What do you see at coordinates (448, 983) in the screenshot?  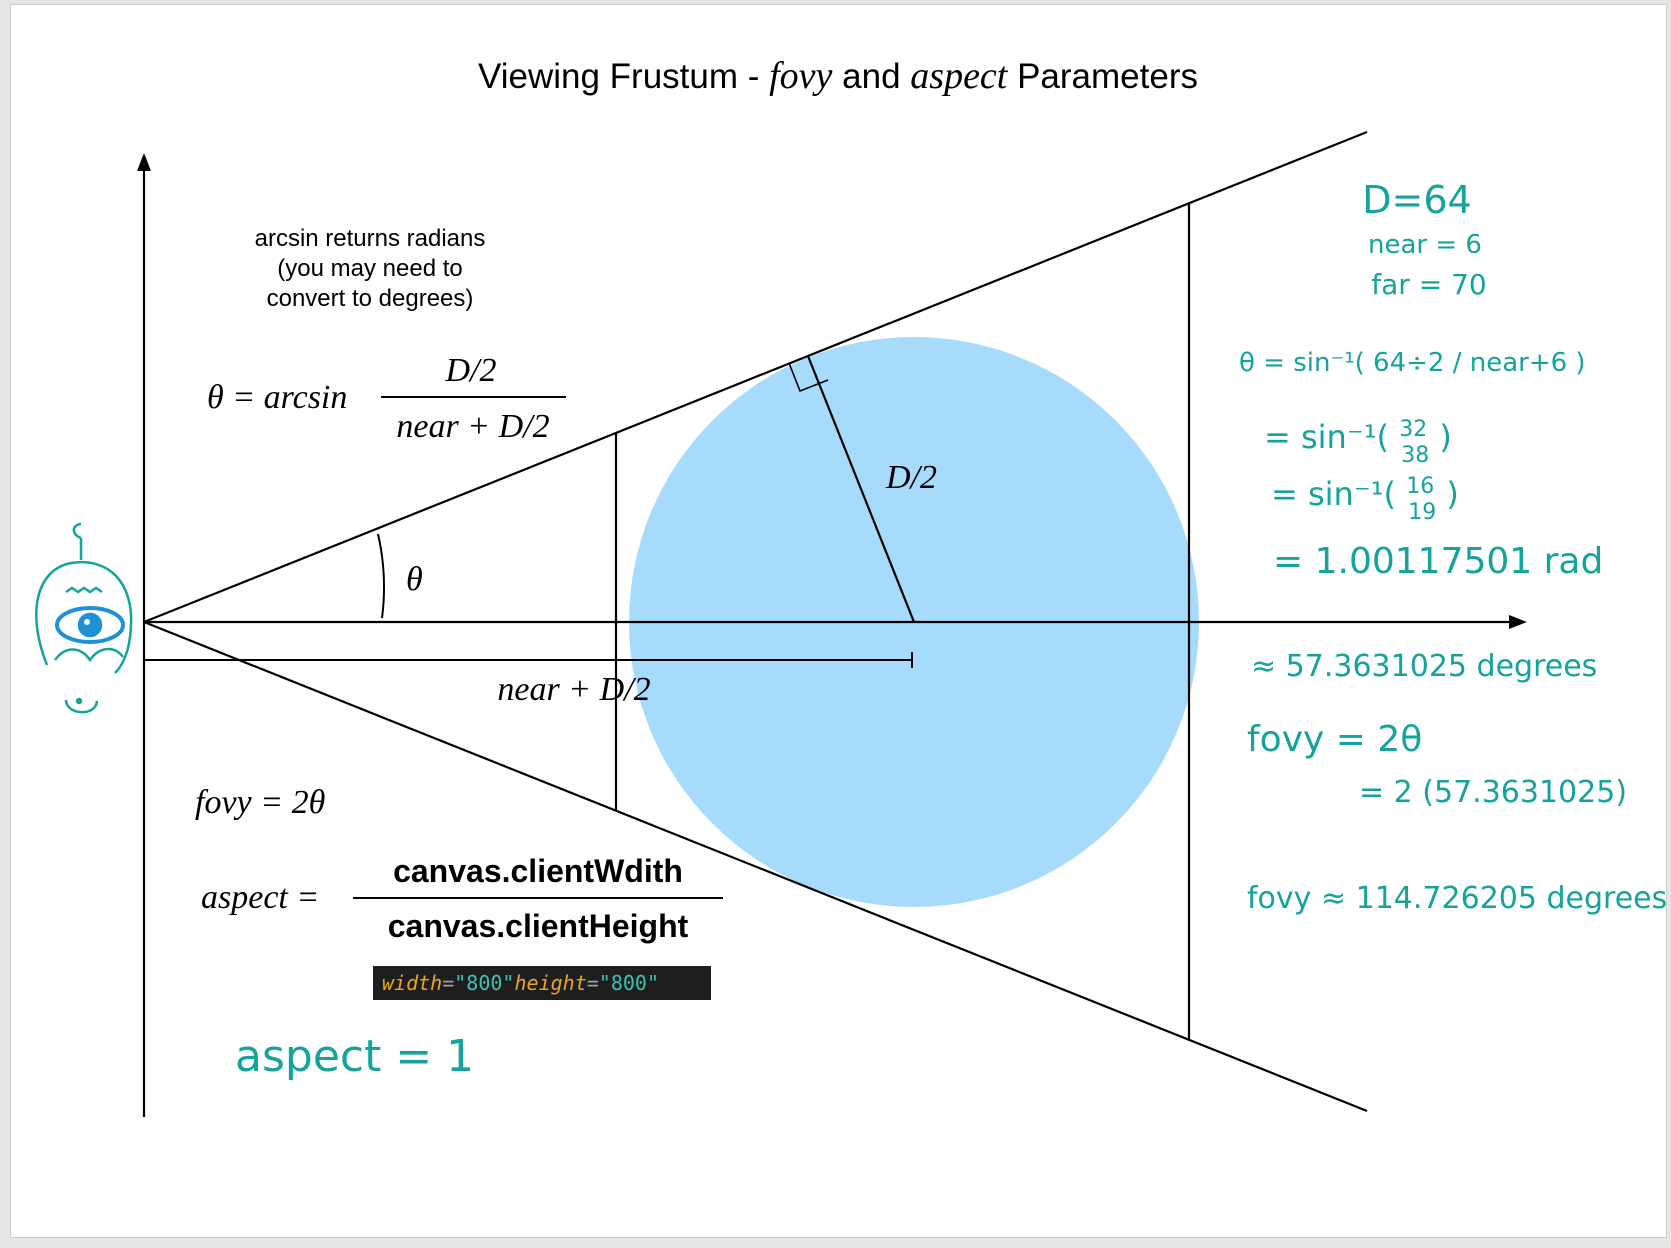 I see `code-eq-1: =` at bounding box center [448, 983].